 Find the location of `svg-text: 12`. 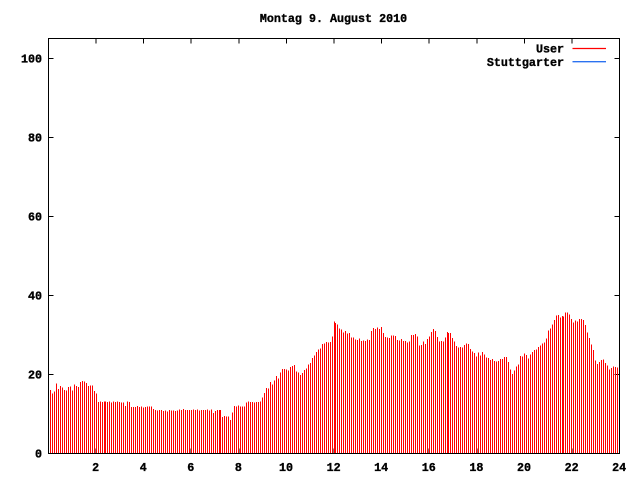

svg-text: 12 is located at coordinates (334, 468).